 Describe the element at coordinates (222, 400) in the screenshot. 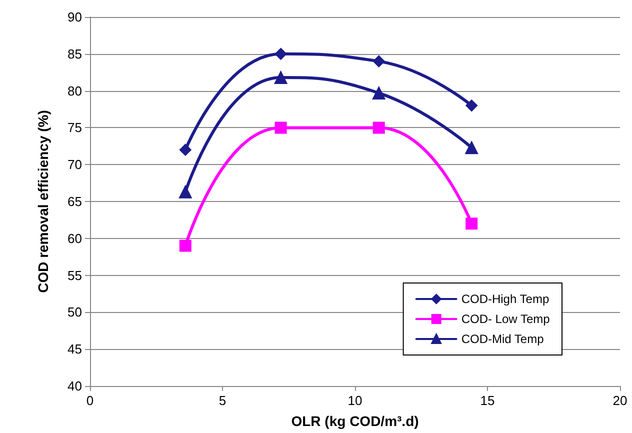

I see `x-tick-label: 5` at that location.